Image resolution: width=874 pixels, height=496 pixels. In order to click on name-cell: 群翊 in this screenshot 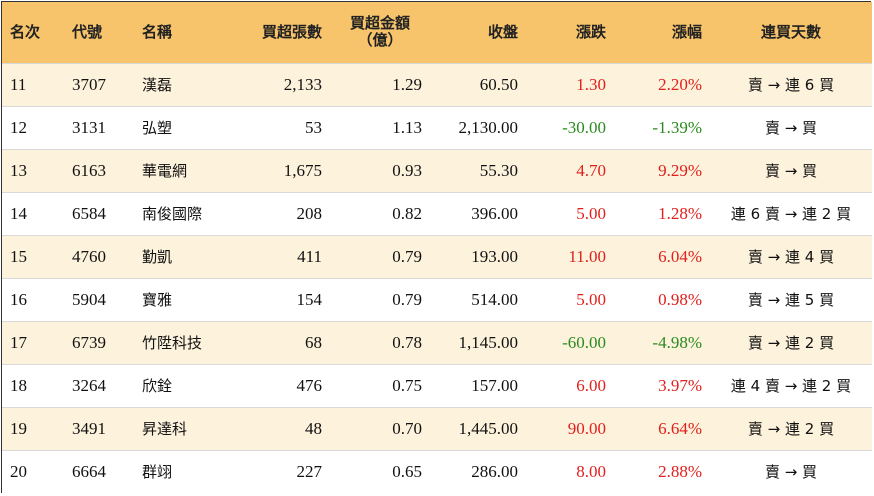, I will do `click(184, 471)`.